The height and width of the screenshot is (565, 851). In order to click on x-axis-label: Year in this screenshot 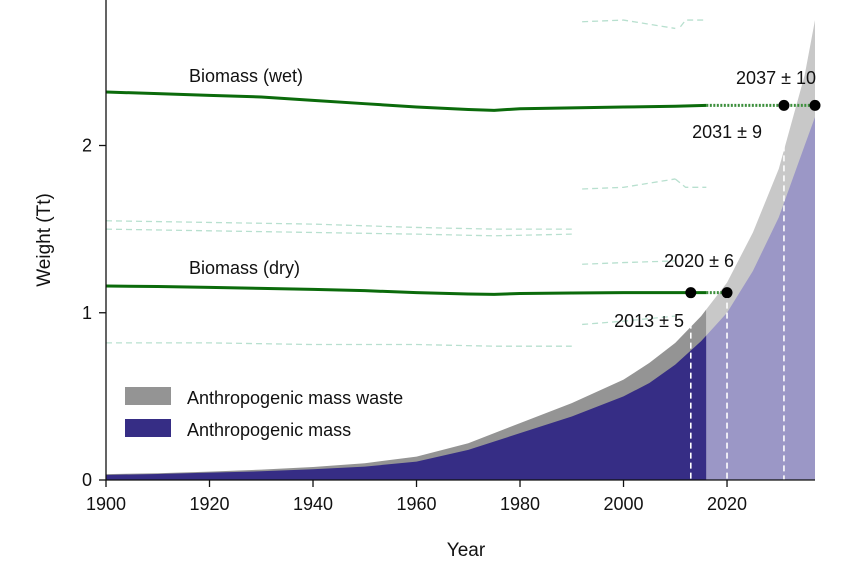, I will do `click(466, 550)`.